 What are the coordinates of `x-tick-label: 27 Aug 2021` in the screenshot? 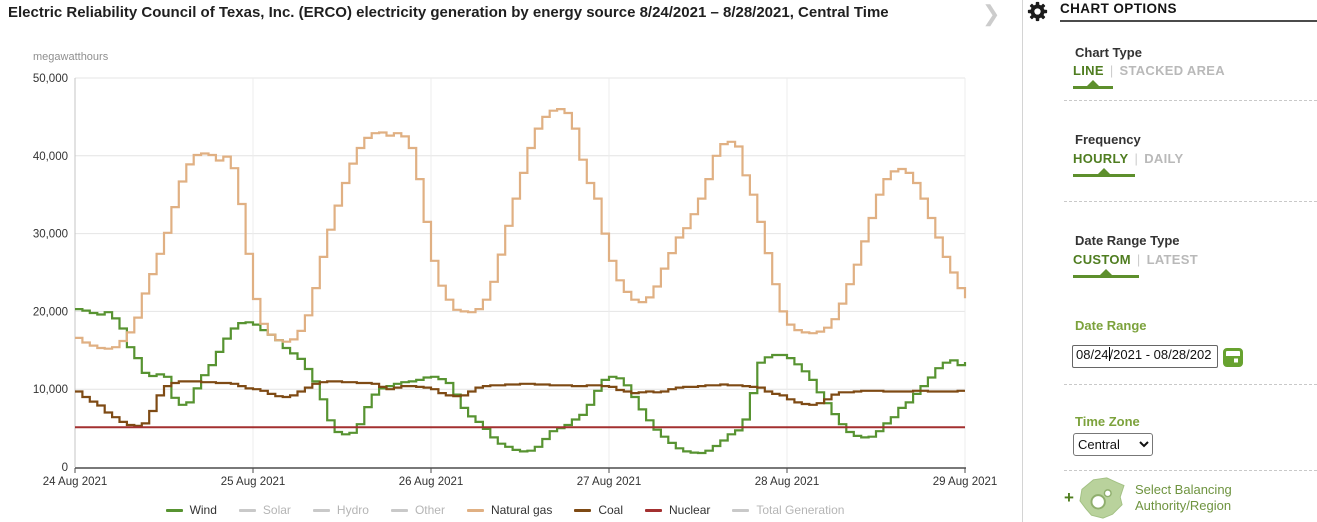 It's located at (609, 482).